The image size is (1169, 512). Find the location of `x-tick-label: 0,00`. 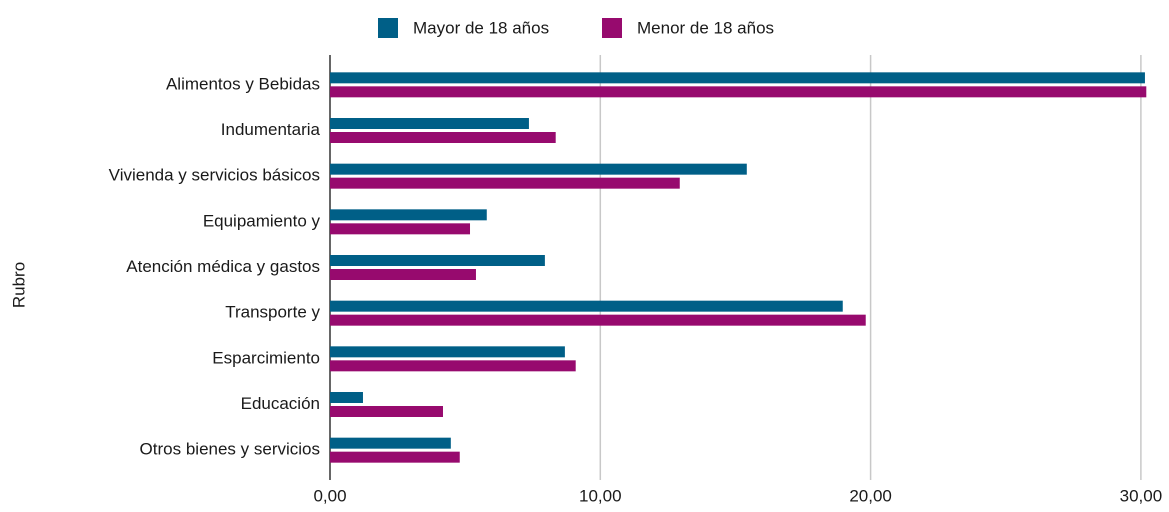

x-tick-label: 0,00 is located at coordinates (329, 495).